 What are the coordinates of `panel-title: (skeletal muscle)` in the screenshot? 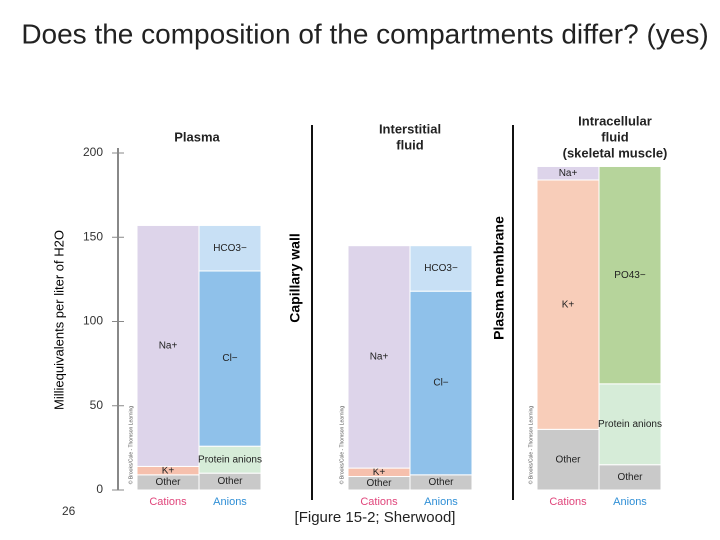 It's located at (615, 152).